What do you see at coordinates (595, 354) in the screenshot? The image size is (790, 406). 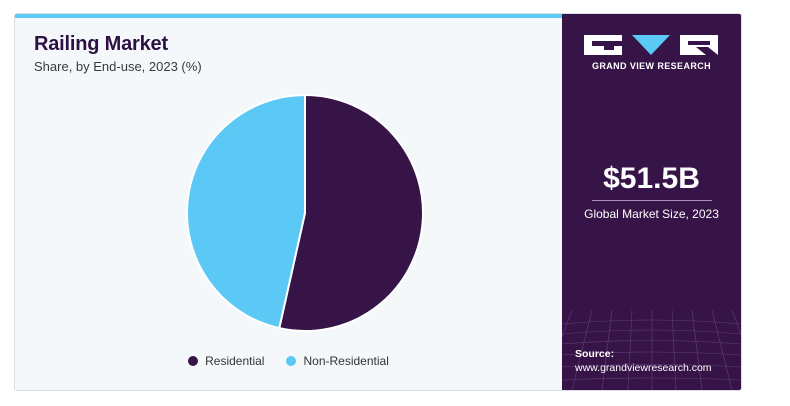 I see `source-label: Source:` at bounding box center [595, 354].